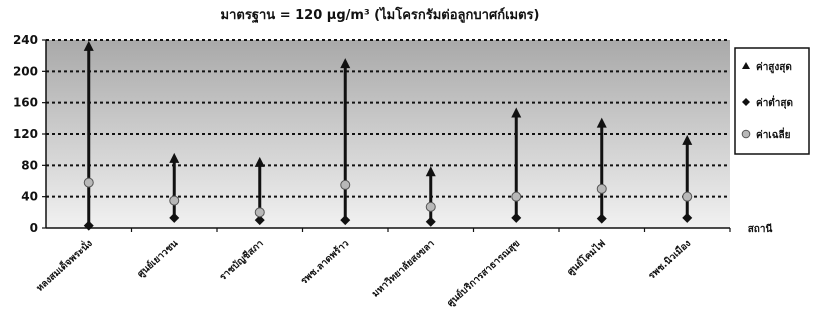 This screenshot has width=818, height=322. What do you see at coordinates (746, 102) in the screenshot?
I see `legend-min-marker` at bounding box center [746, 102].